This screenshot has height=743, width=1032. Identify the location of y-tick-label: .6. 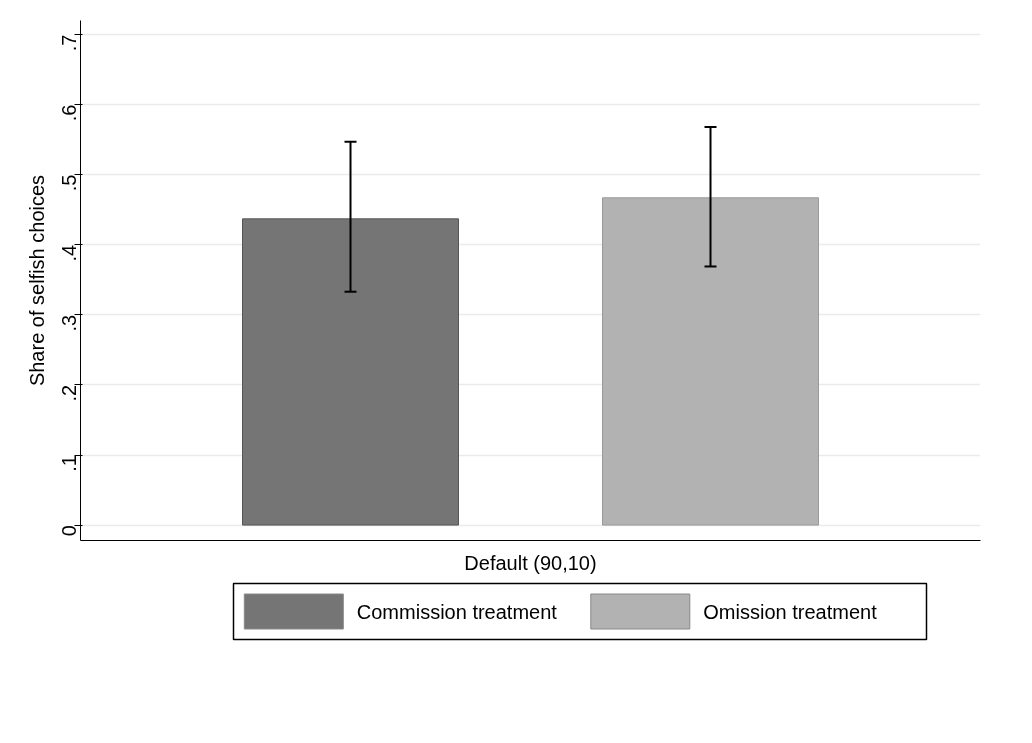
(69, 113).